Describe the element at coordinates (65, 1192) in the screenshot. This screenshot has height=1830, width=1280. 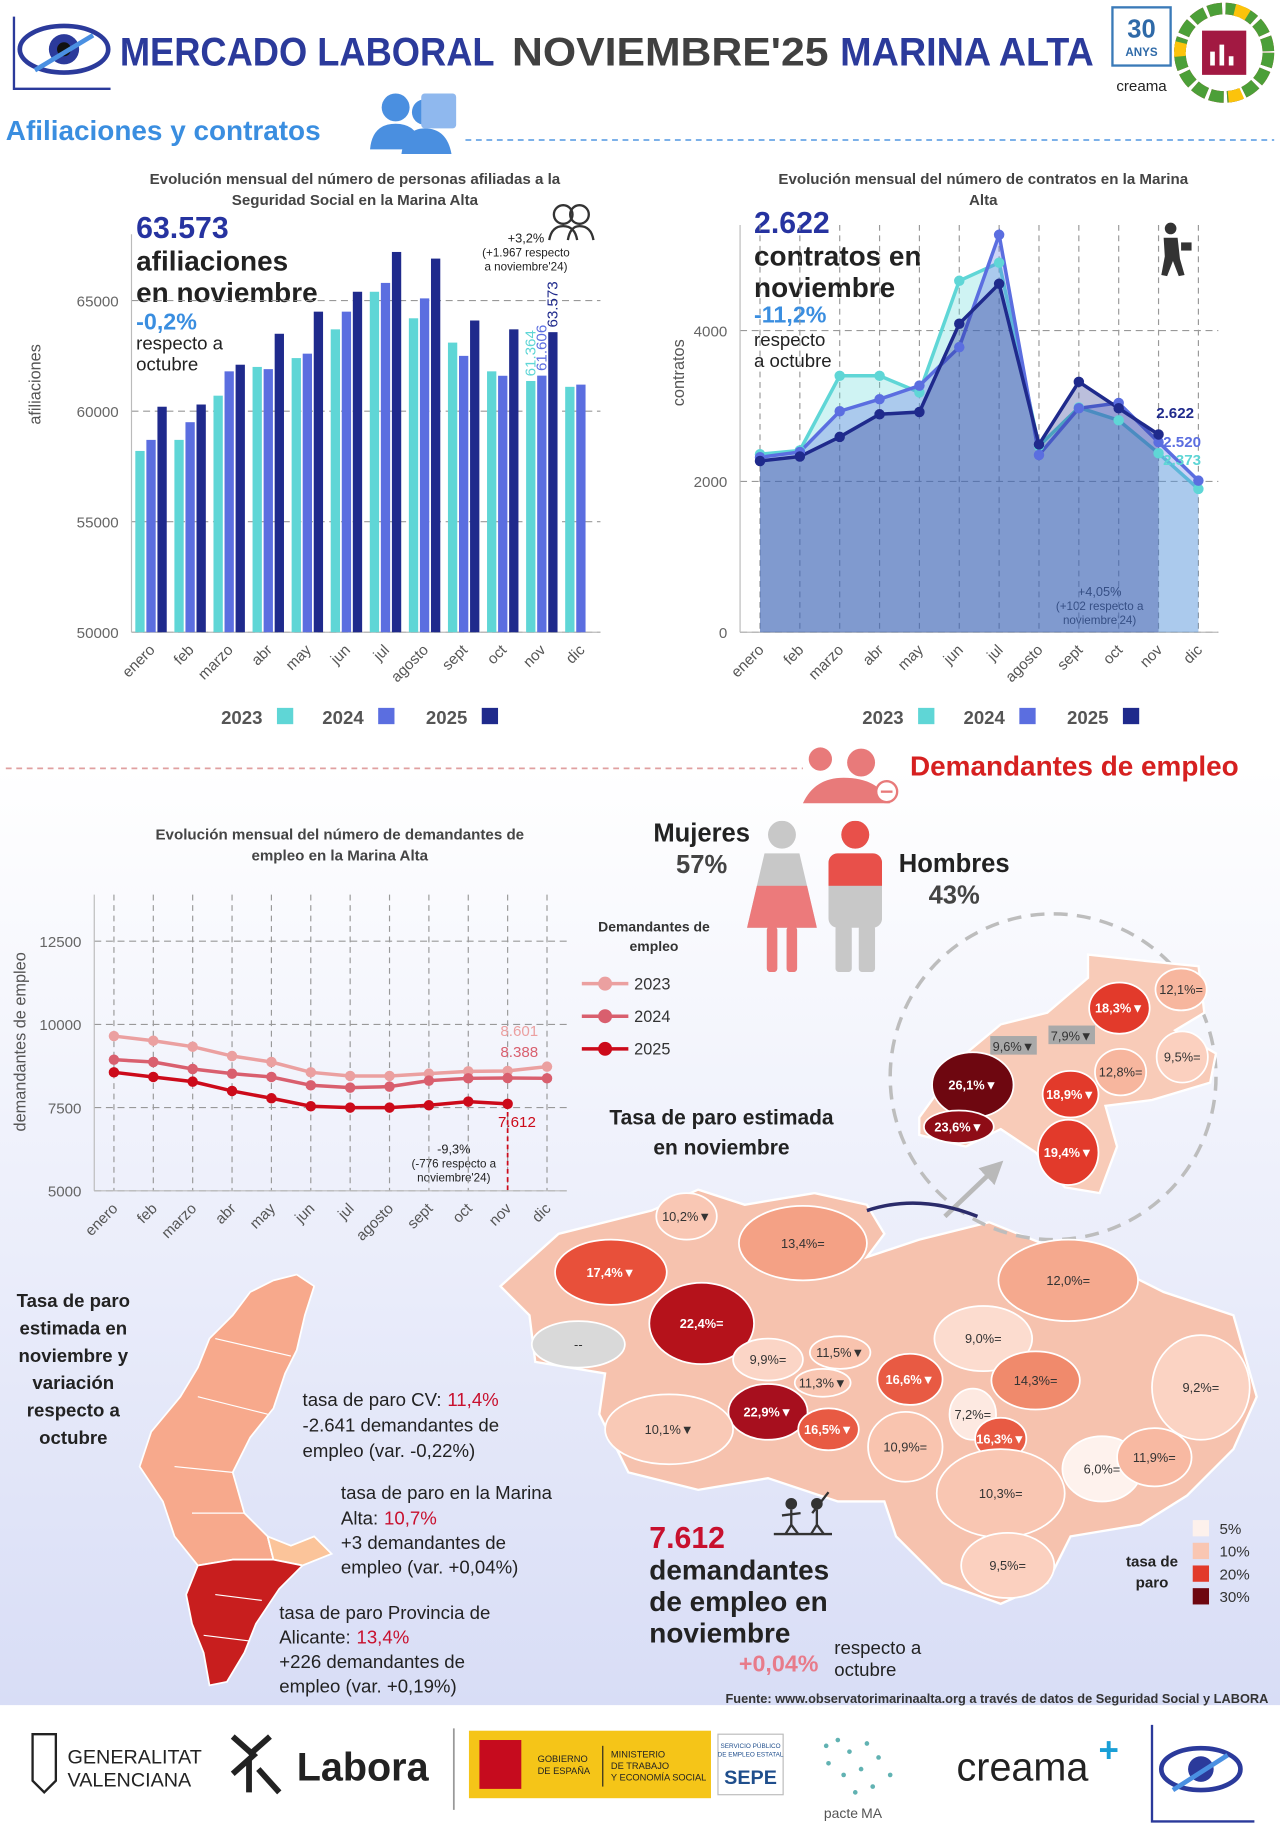
I see `y-tick-label: 5000` at that location.